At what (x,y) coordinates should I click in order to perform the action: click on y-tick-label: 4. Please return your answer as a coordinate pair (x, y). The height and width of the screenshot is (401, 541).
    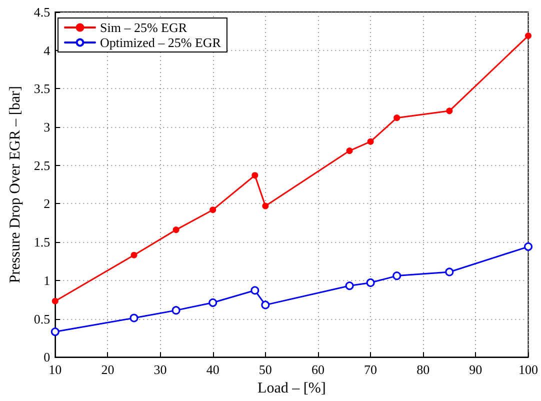
    Looking at the image, I should click on (47, 50).